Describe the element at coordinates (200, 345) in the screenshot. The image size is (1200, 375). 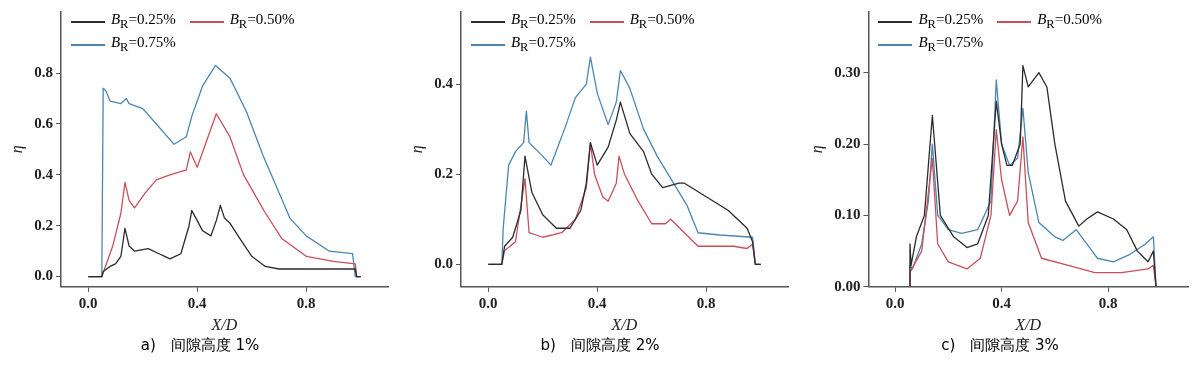
I see `text: a) 间隙高度 1%` at that location.